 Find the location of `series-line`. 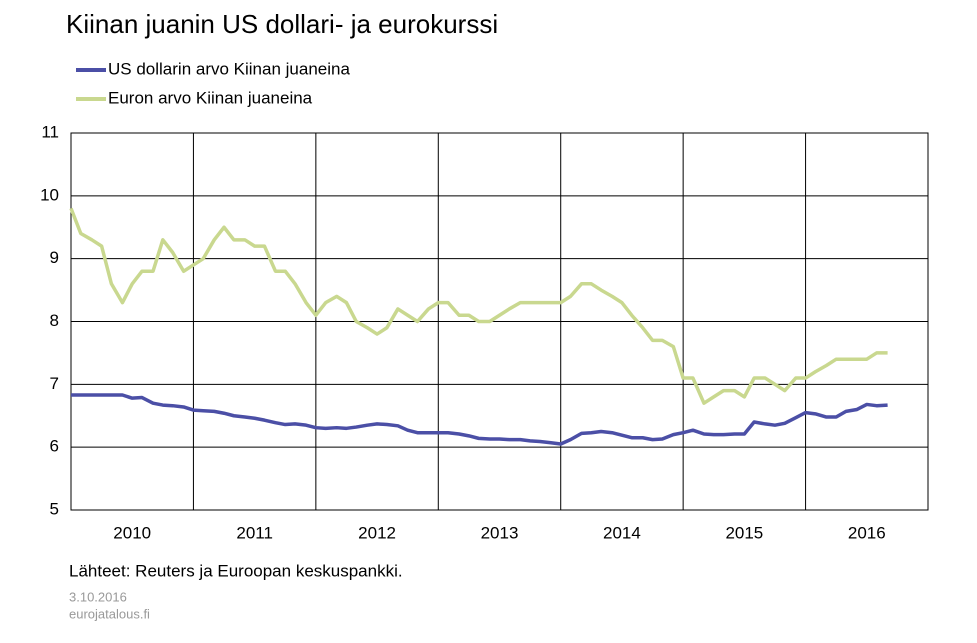

series-line is located at coordinates (479, 419).